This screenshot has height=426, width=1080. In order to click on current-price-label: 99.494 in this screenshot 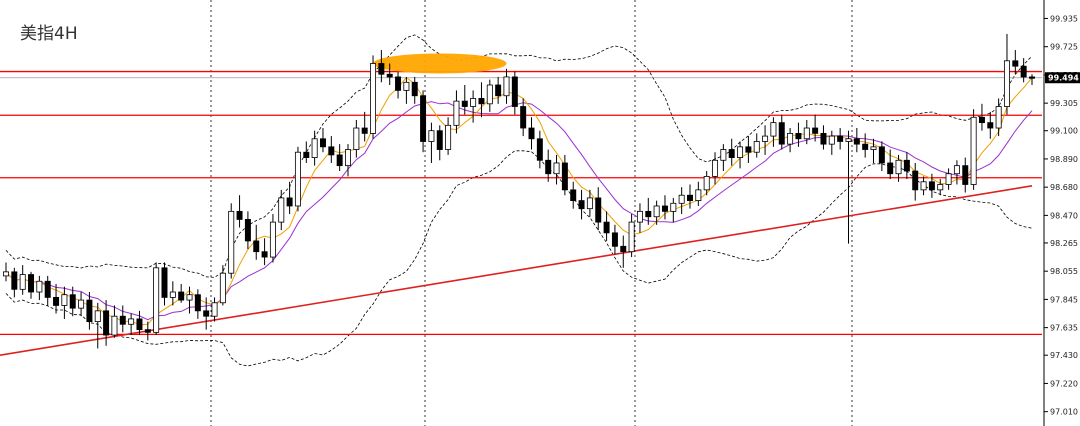, I will do `click(1063, 78)`.